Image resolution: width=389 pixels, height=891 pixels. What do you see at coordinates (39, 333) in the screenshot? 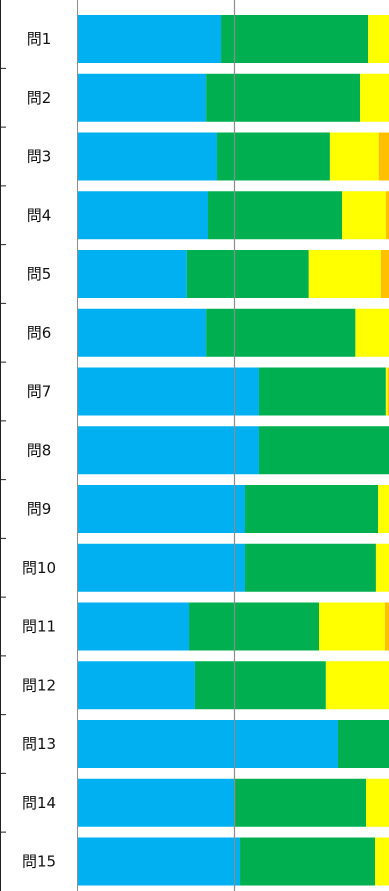
I see `category-label: 問6` at bounding box center [39, 333].